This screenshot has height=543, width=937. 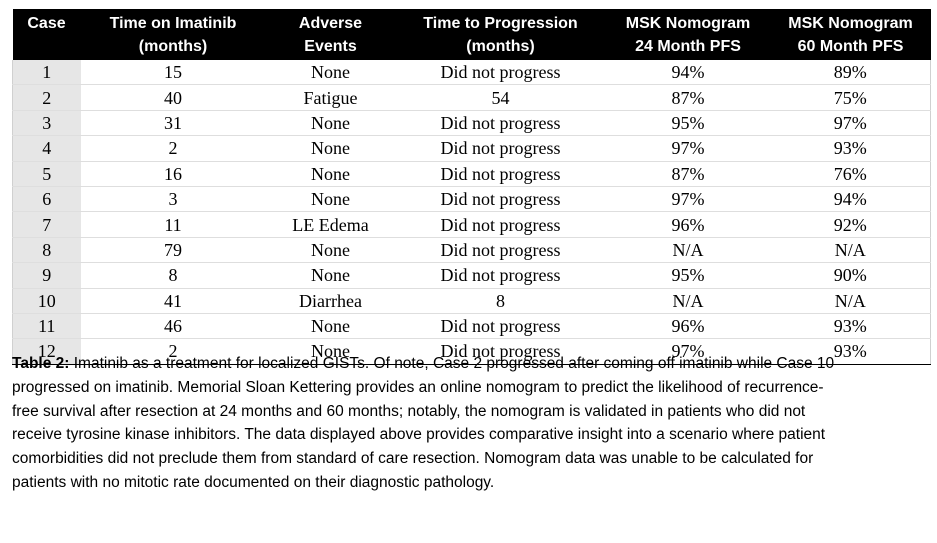 I want to click on cell-time-on-imatinib: 11, so click(x=173, y=224).